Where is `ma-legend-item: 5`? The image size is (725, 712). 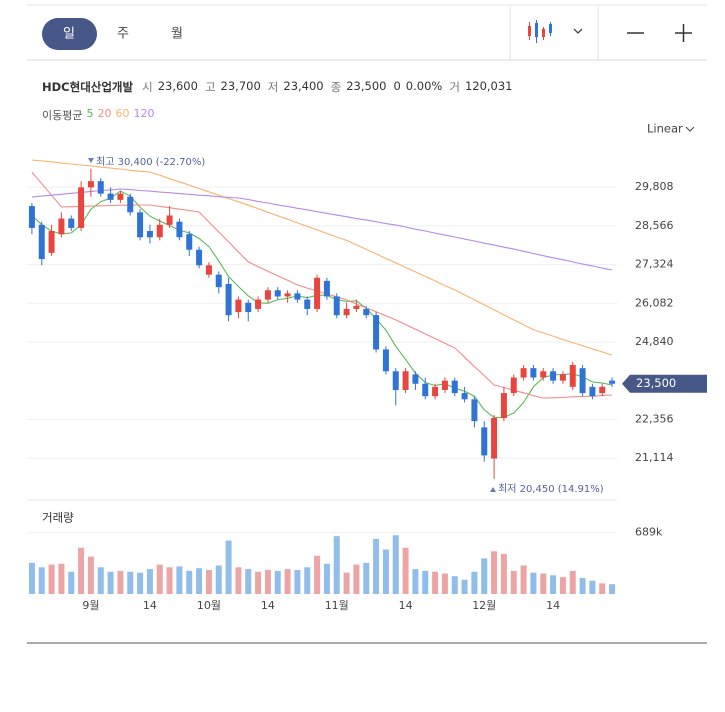
ma-legend-item: 5 is located at coordinates (90, 113).